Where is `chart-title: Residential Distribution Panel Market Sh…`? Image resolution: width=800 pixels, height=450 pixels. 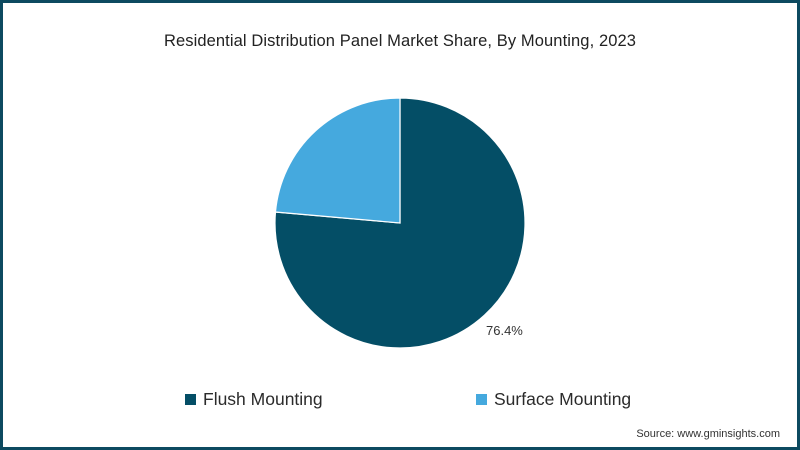
chart-title: Residential Distribution Panel Market Sh… is located at coordinates (400, 41).